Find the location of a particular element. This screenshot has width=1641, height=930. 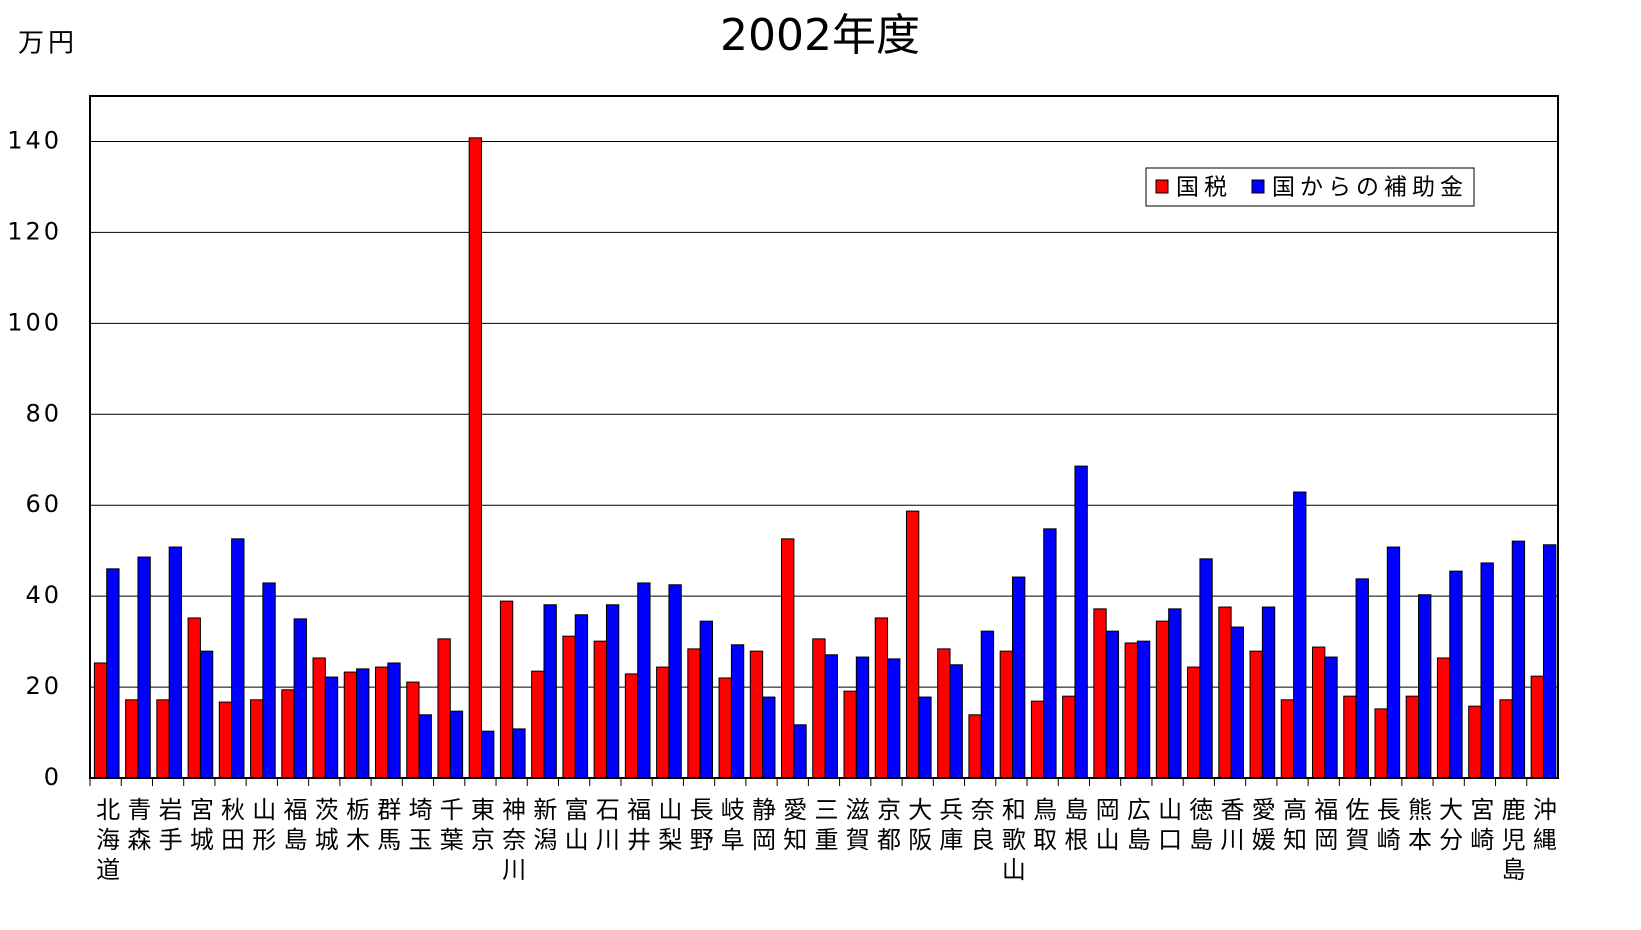

x-tick-label: 三重 is located at coordinates (824, 827).